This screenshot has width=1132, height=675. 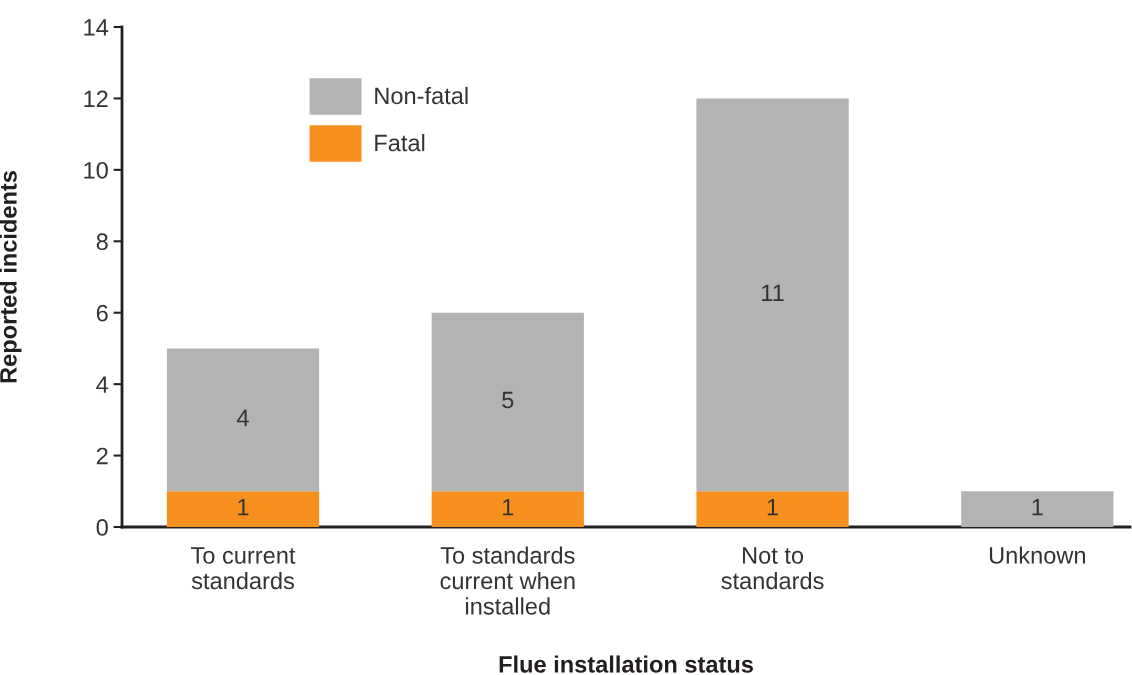 I want to click on x-tick-label: To standards current when installed, so click(x=507, y=580).